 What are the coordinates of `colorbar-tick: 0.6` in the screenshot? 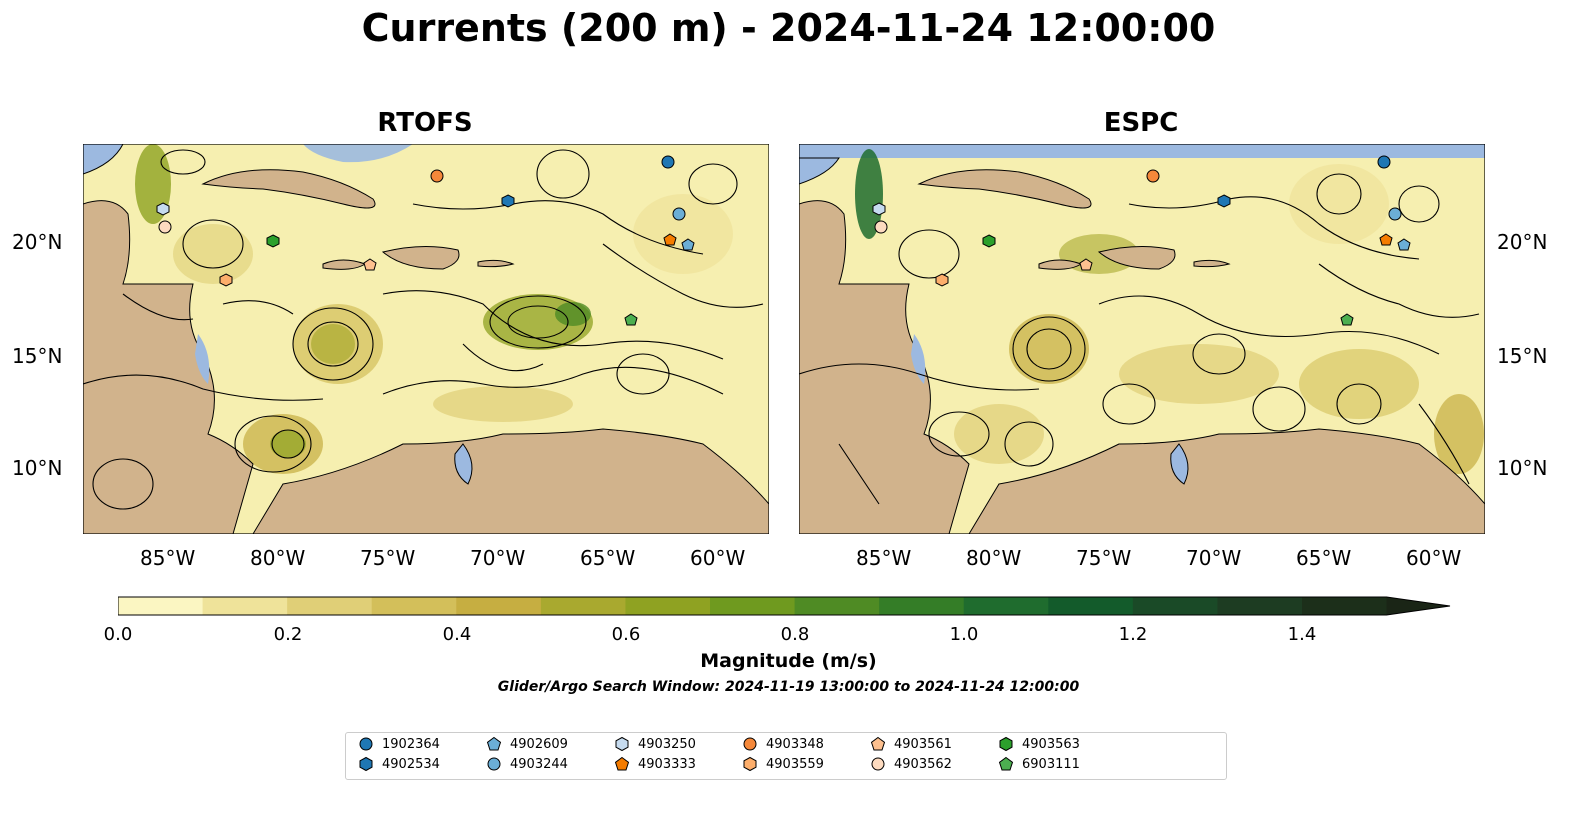 It's located at (626, 634).